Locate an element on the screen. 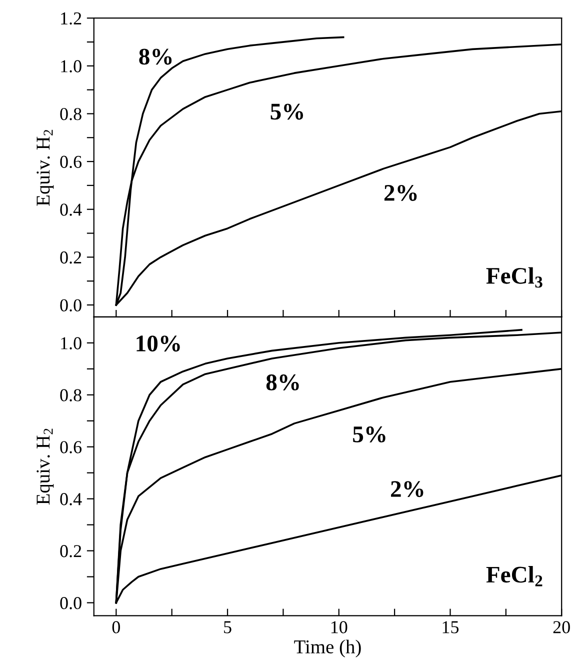 The image size is (576, 670). x-tick-label: 20 is located at coordinates (561, 627).